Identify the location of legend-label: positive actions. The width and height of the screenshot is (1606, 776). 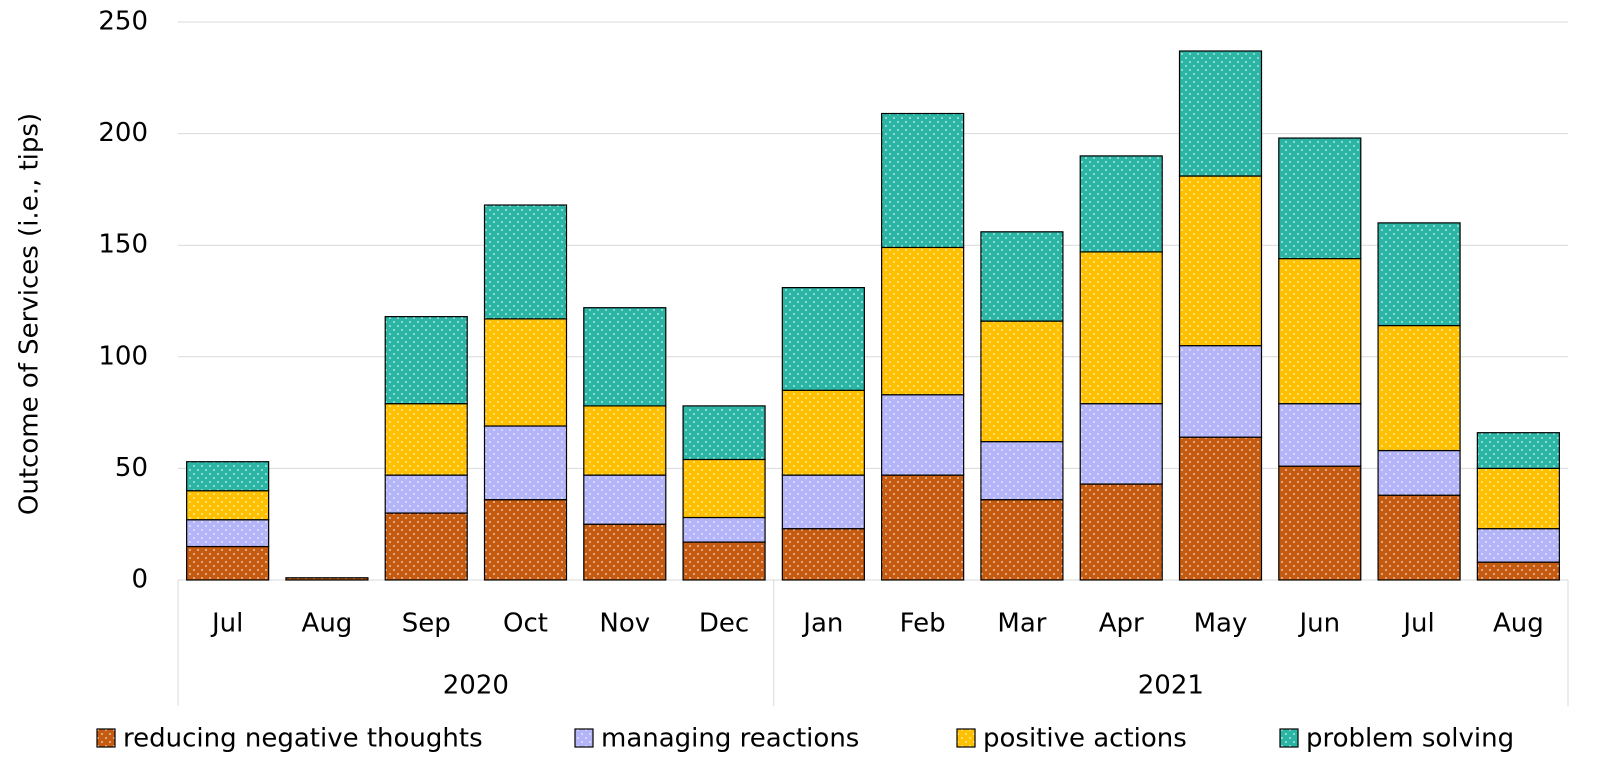
(1085, 739).